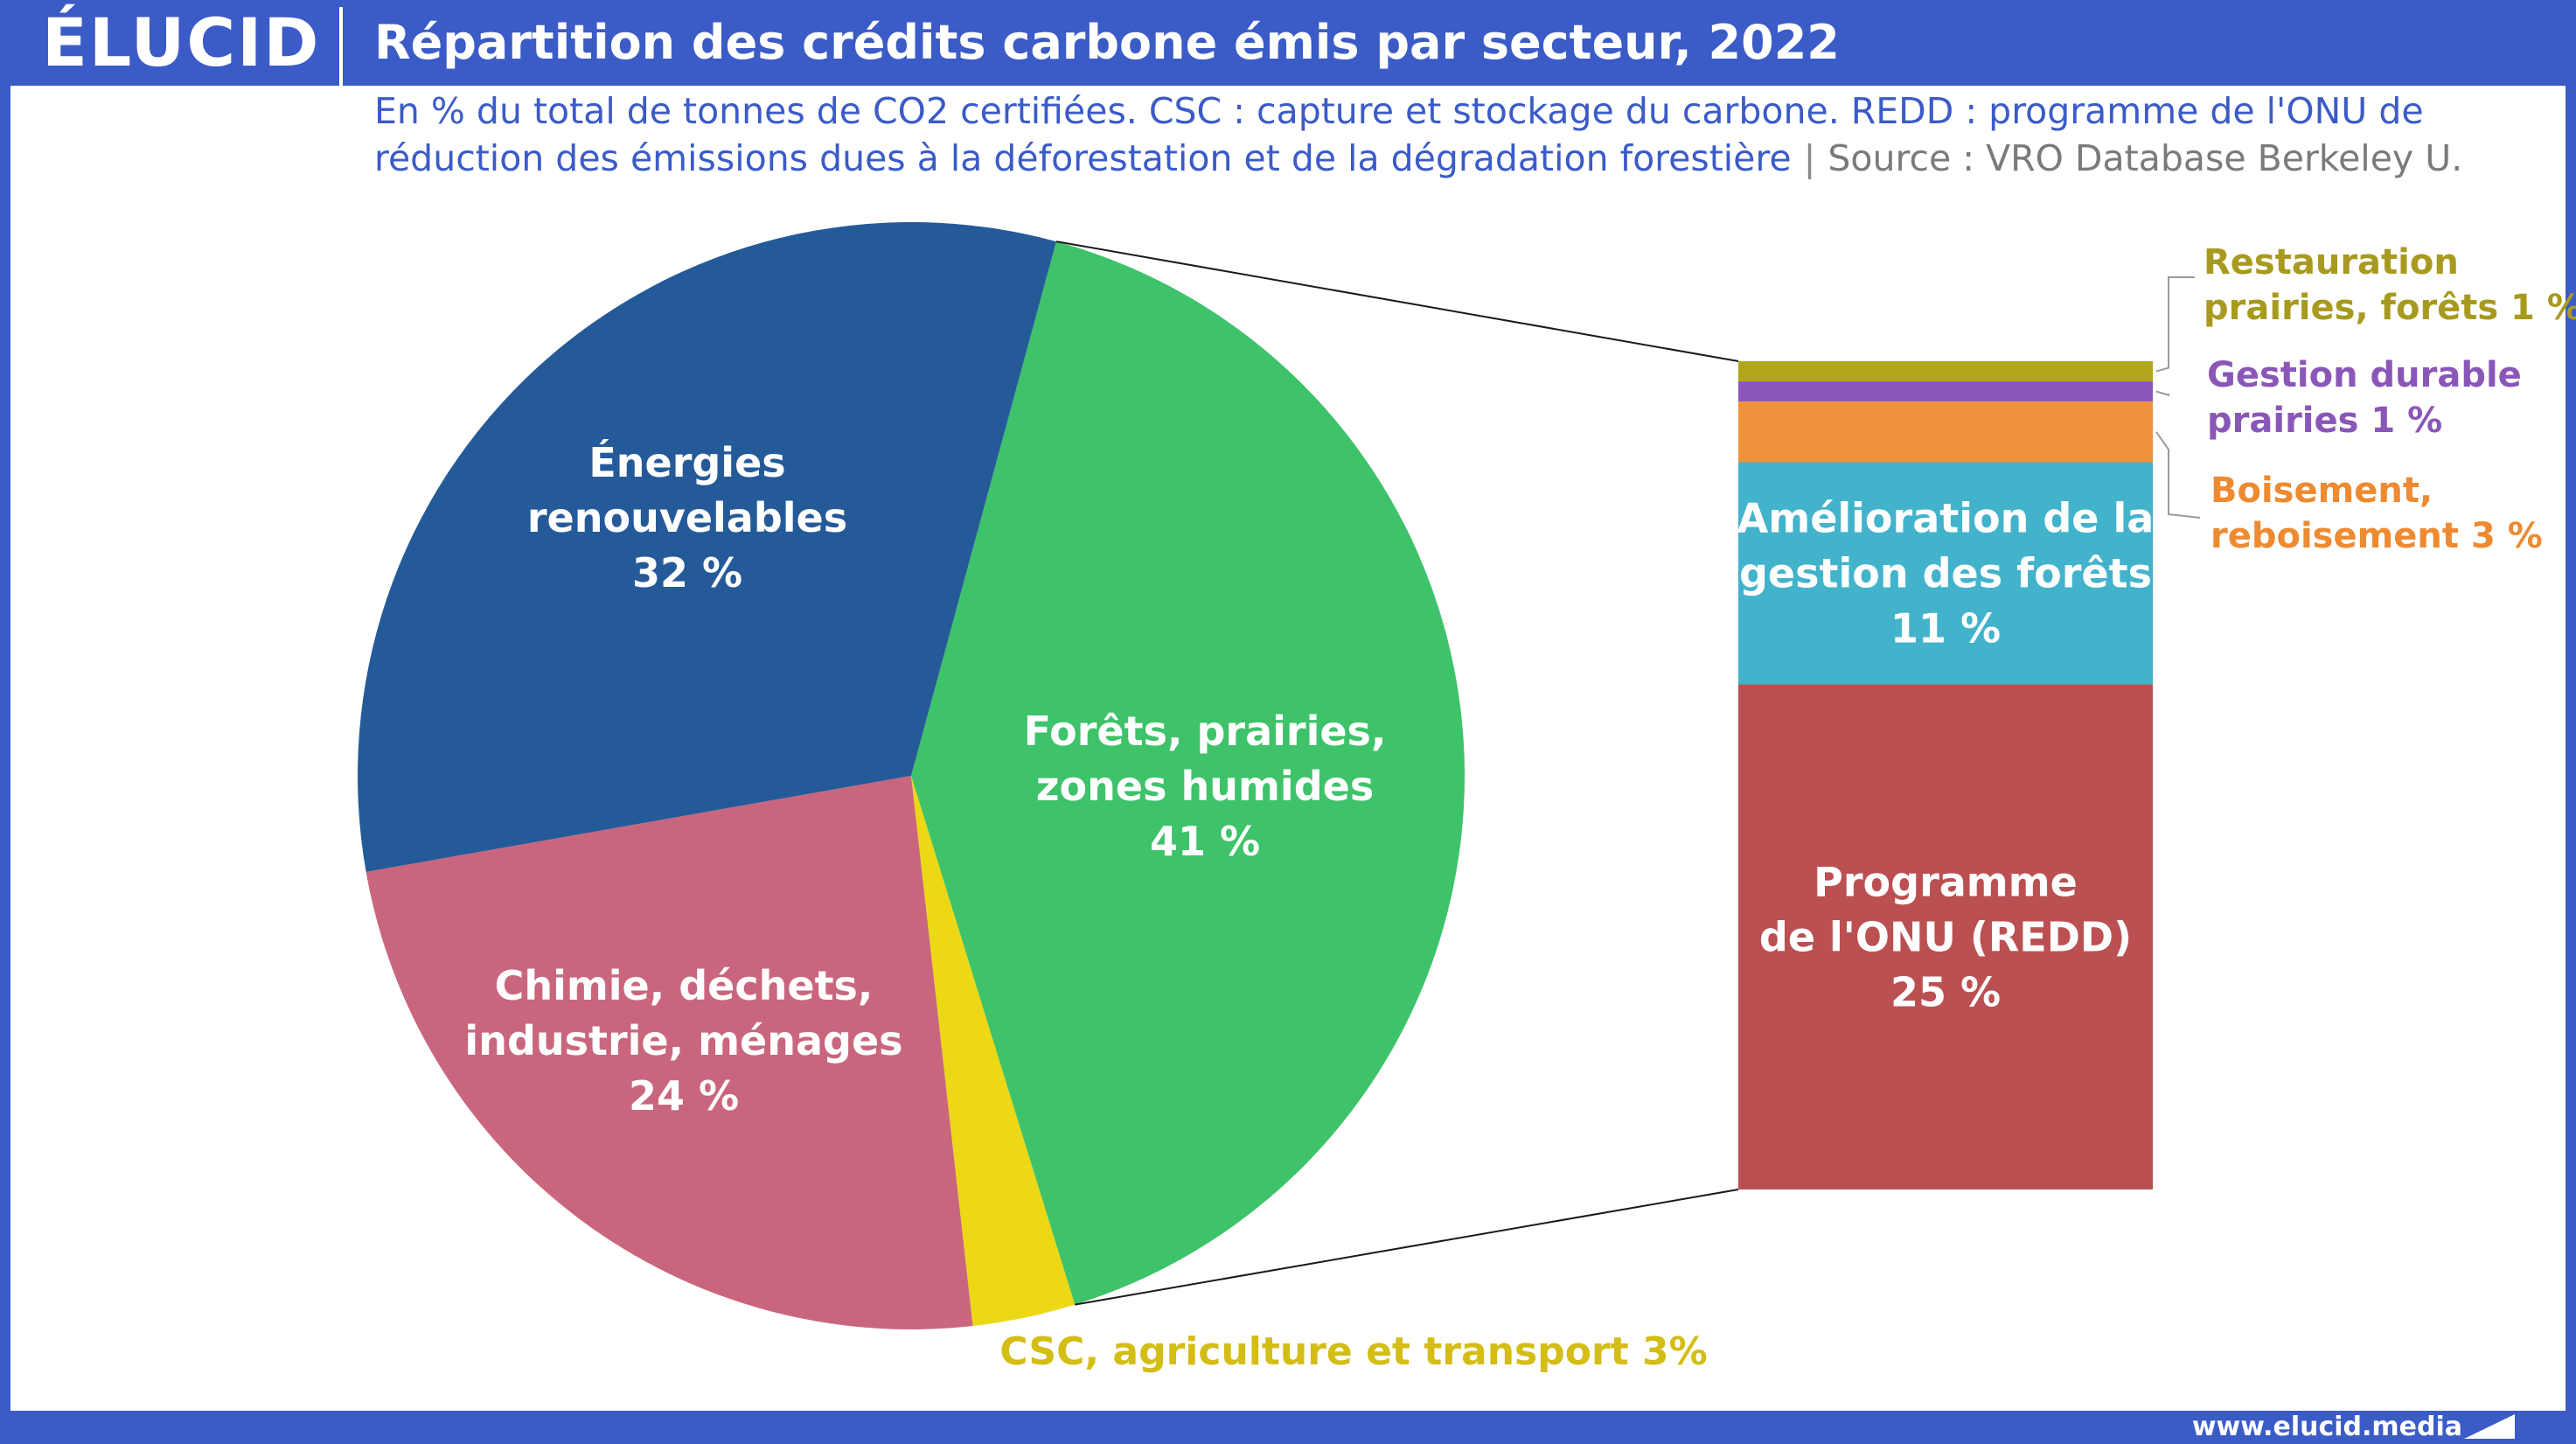  What do you see at coordinates (2145, 158) in the screenshot?
I see `source-note: Source : VRO Database Berkeley U.` at bounding box center [2145, 158].